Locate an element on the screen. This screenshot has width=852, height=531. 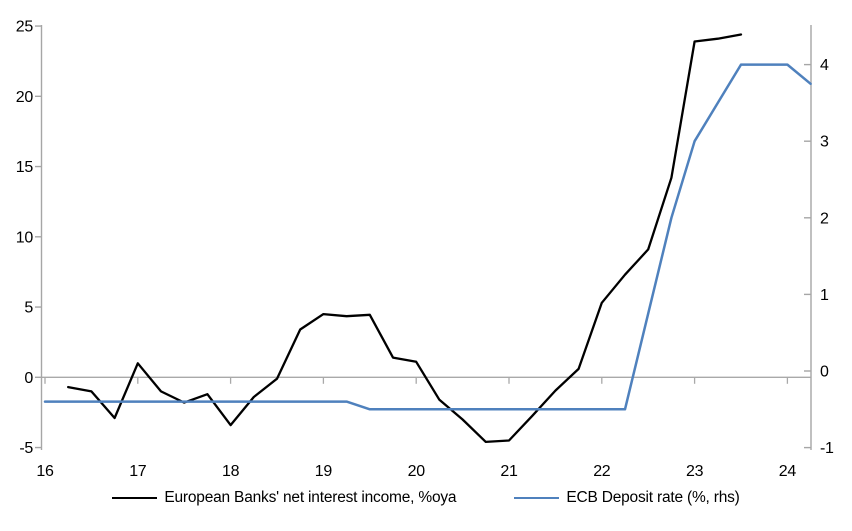
left-tick-label: 0 is located at coordinates (28, 378).